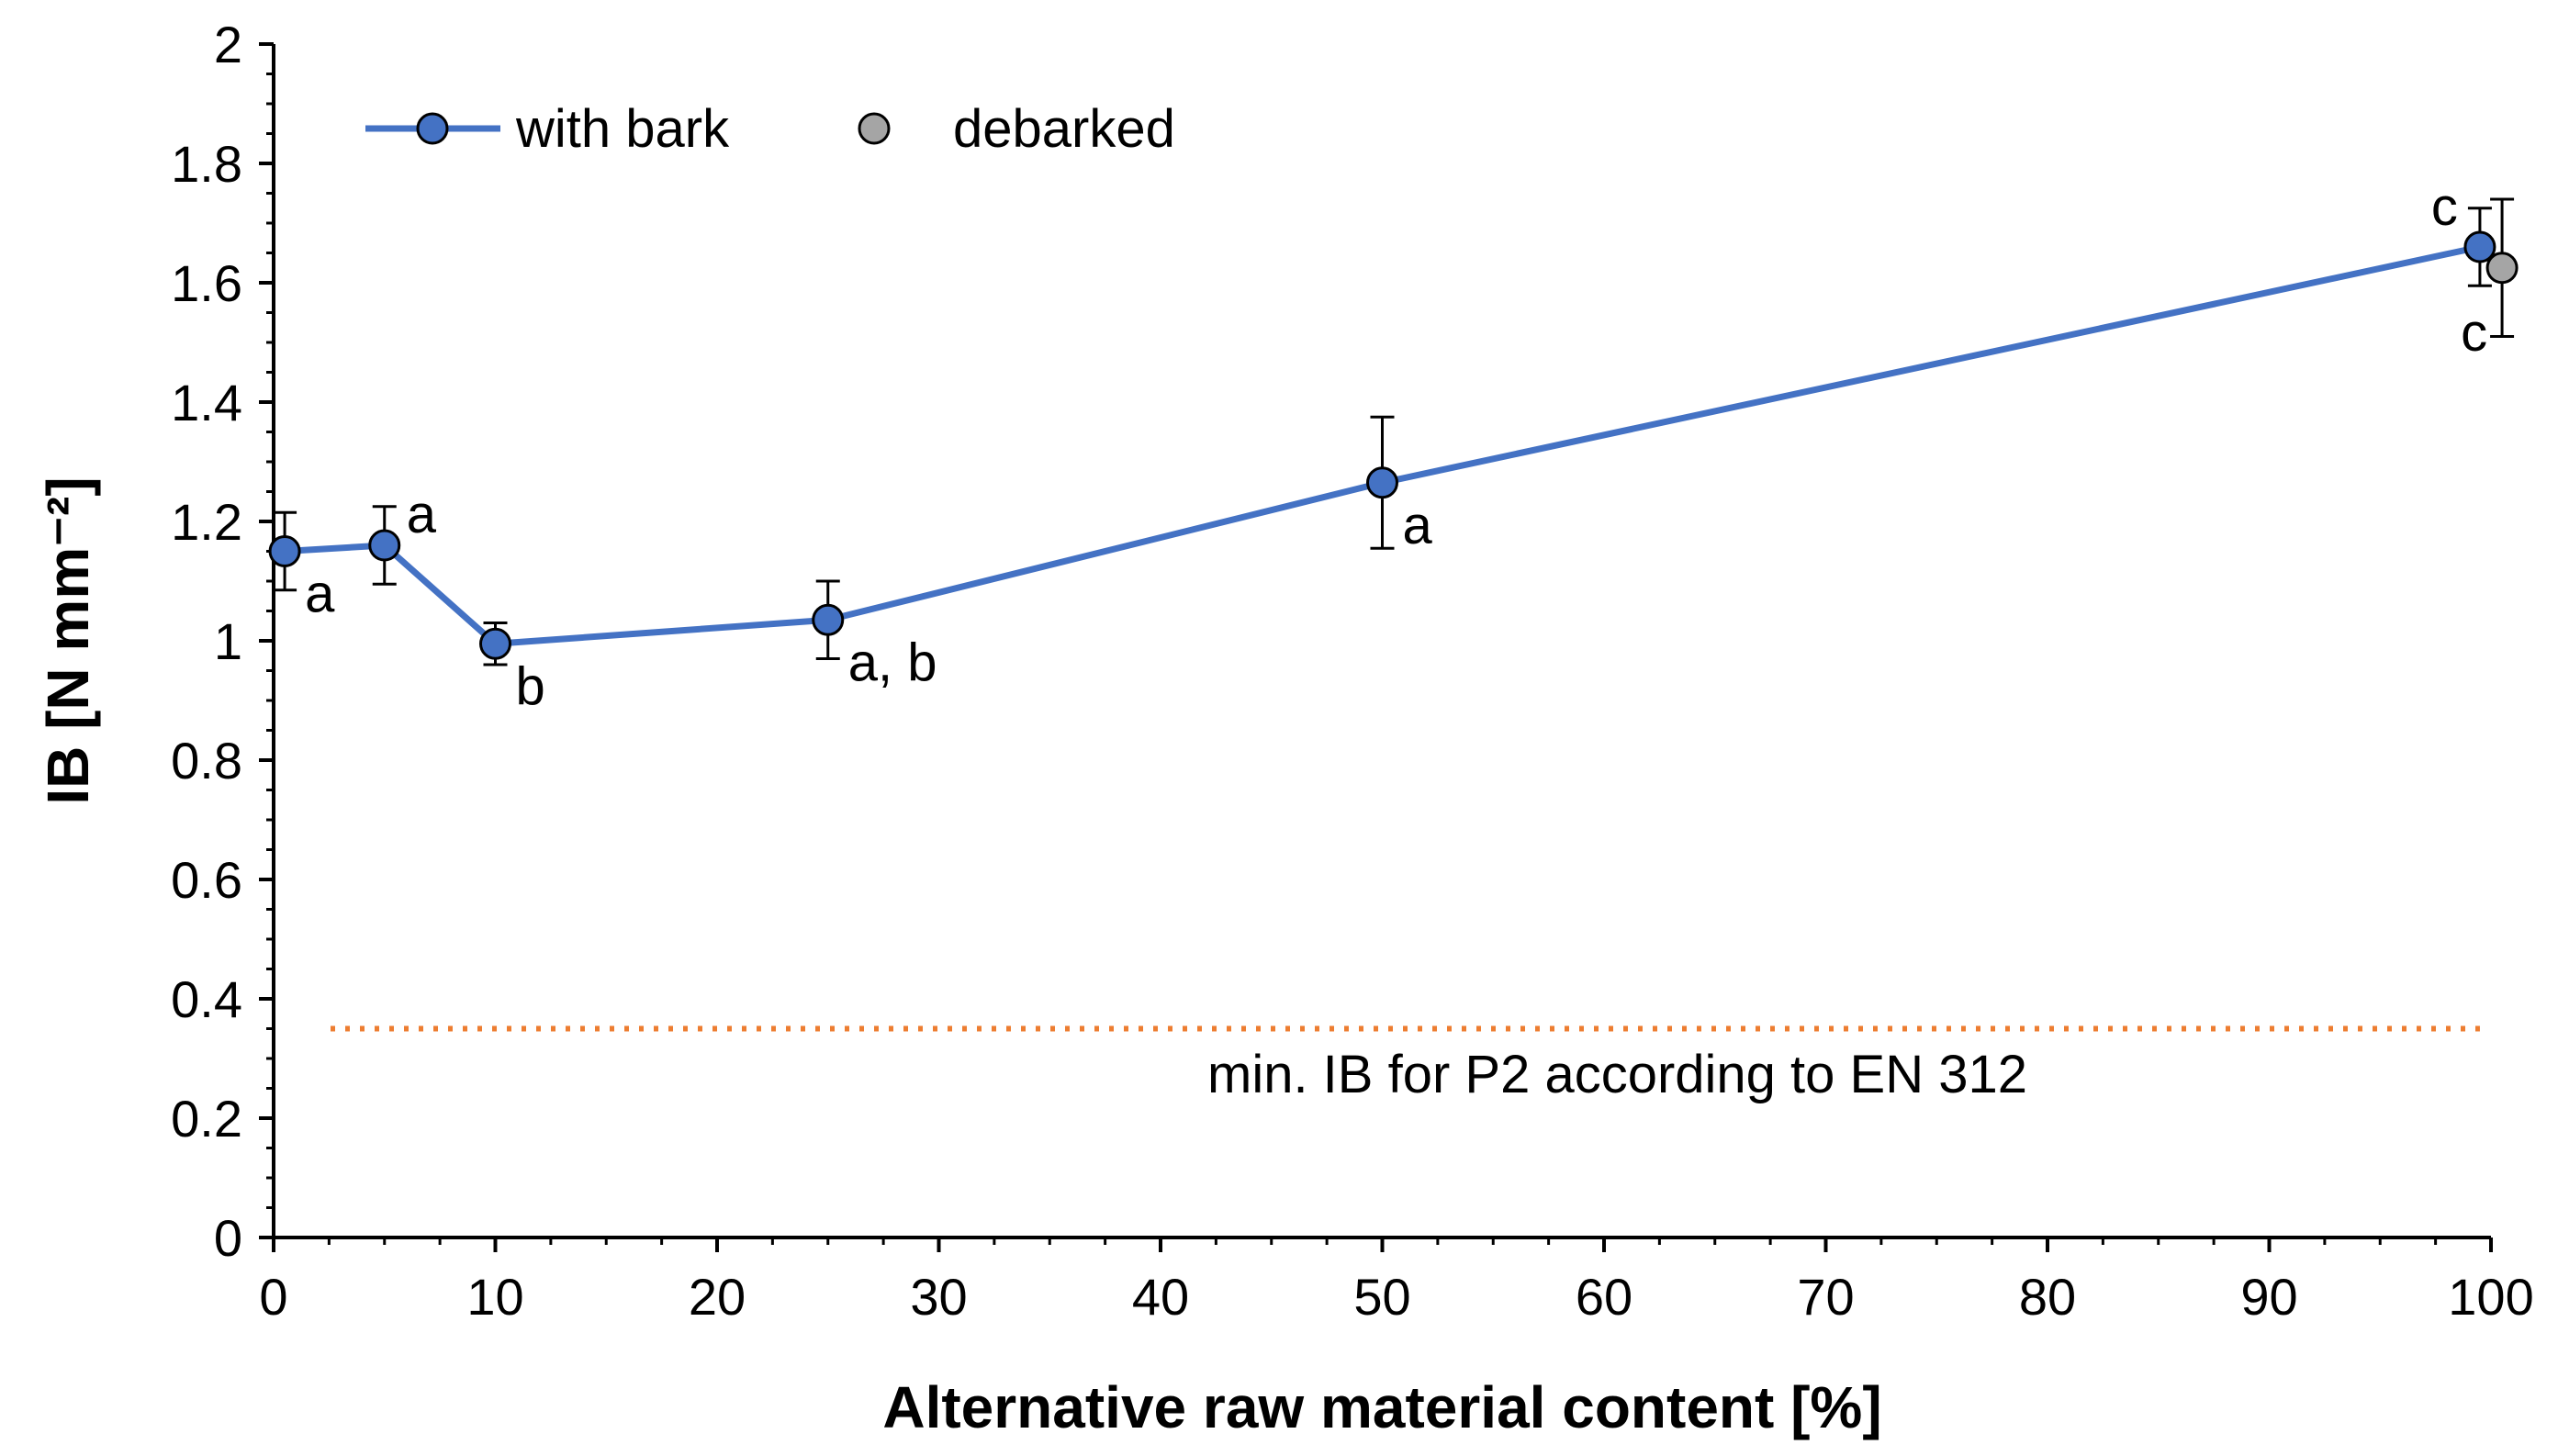 The image size is (2558, 1456). Describe the element at coordinates (2491, 1297) in the screenshot. I see `x-tick-label: 100` at that location.